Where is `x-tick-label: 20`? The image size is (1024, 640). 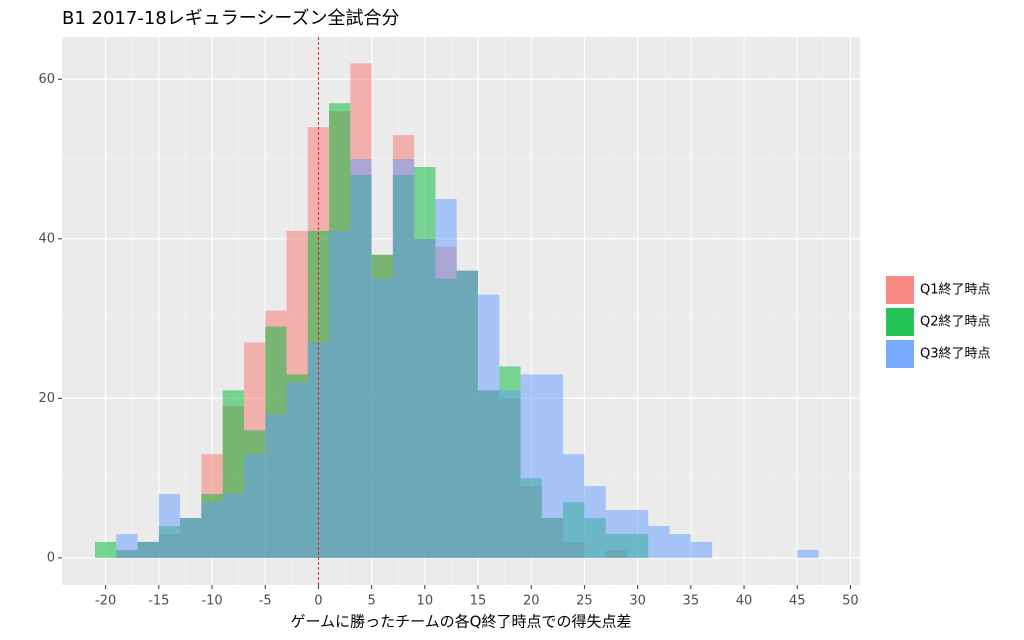 x-tick-label: 20 is located at coordinates (531, 601).